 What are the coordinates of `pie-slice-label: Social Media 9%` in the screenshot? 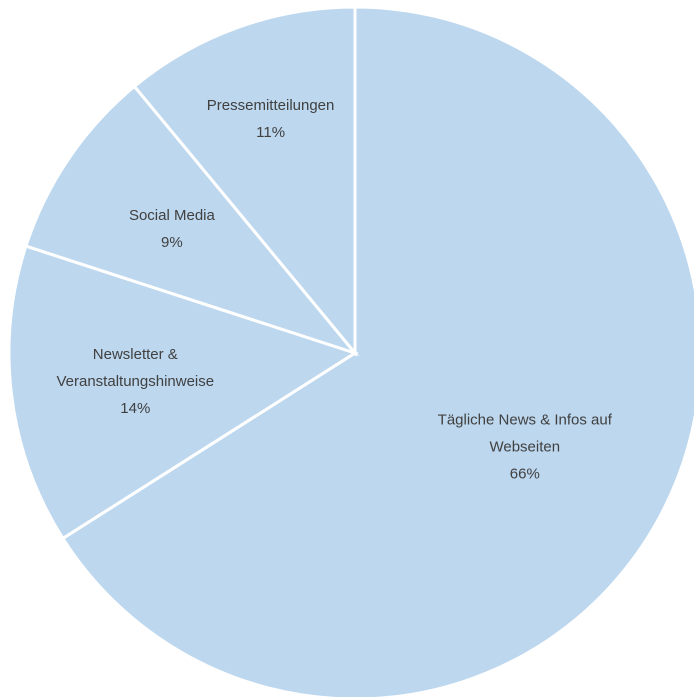 It's located at (172, 229).